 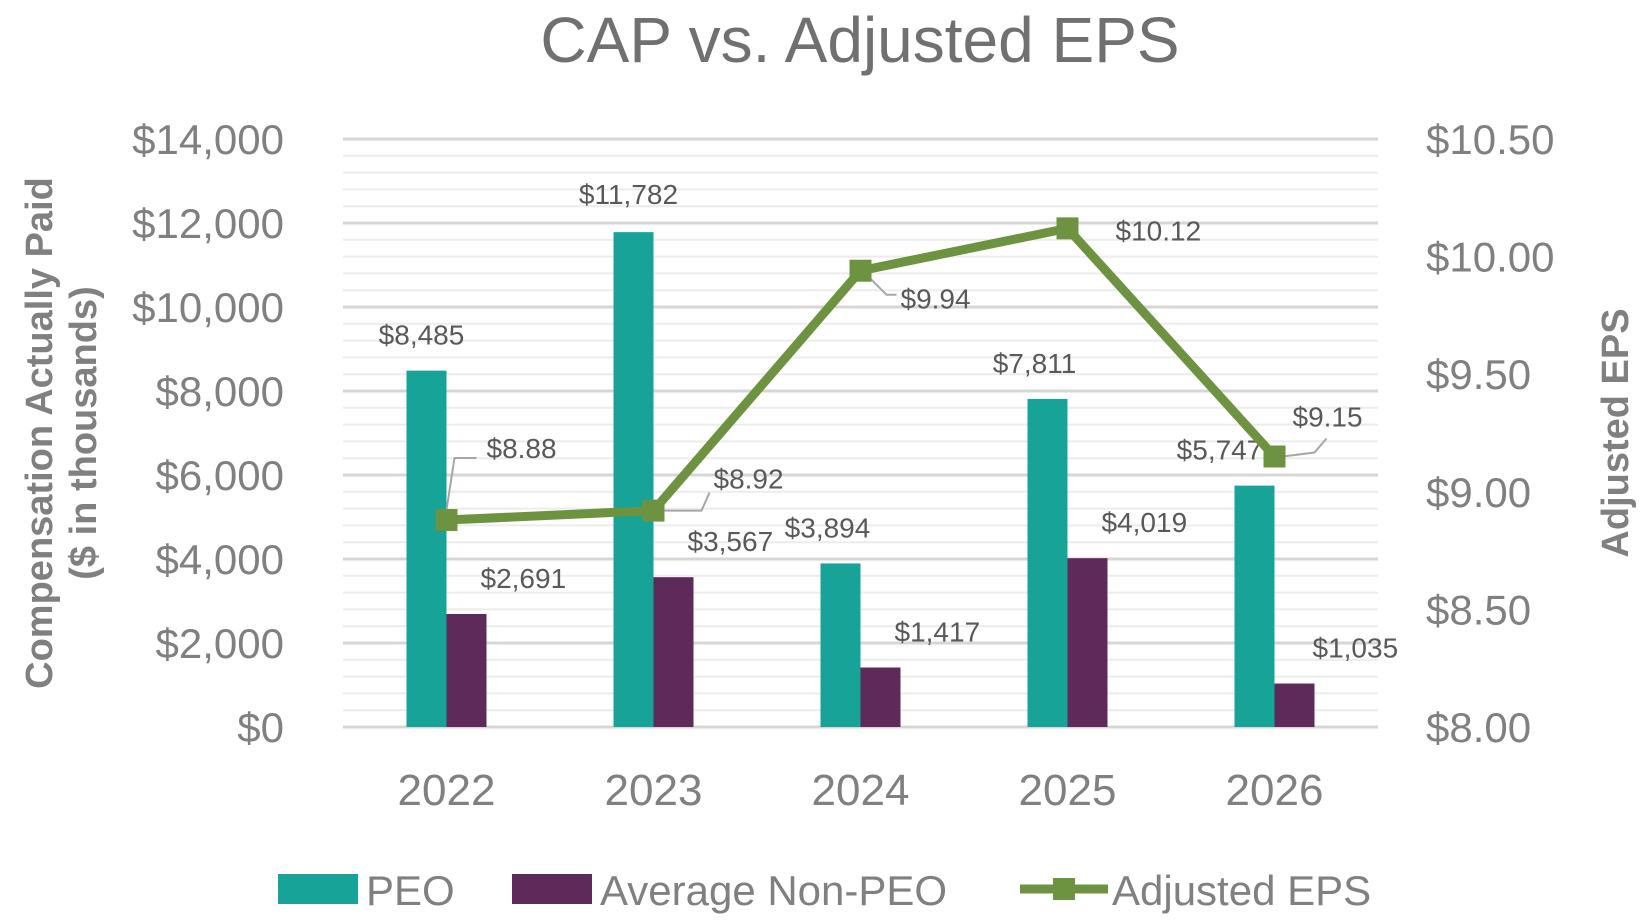 What do you see at coordinates (318, 889) in the screenshot?
I see `legend-swatch-peo` at bounding box center [318, 889].